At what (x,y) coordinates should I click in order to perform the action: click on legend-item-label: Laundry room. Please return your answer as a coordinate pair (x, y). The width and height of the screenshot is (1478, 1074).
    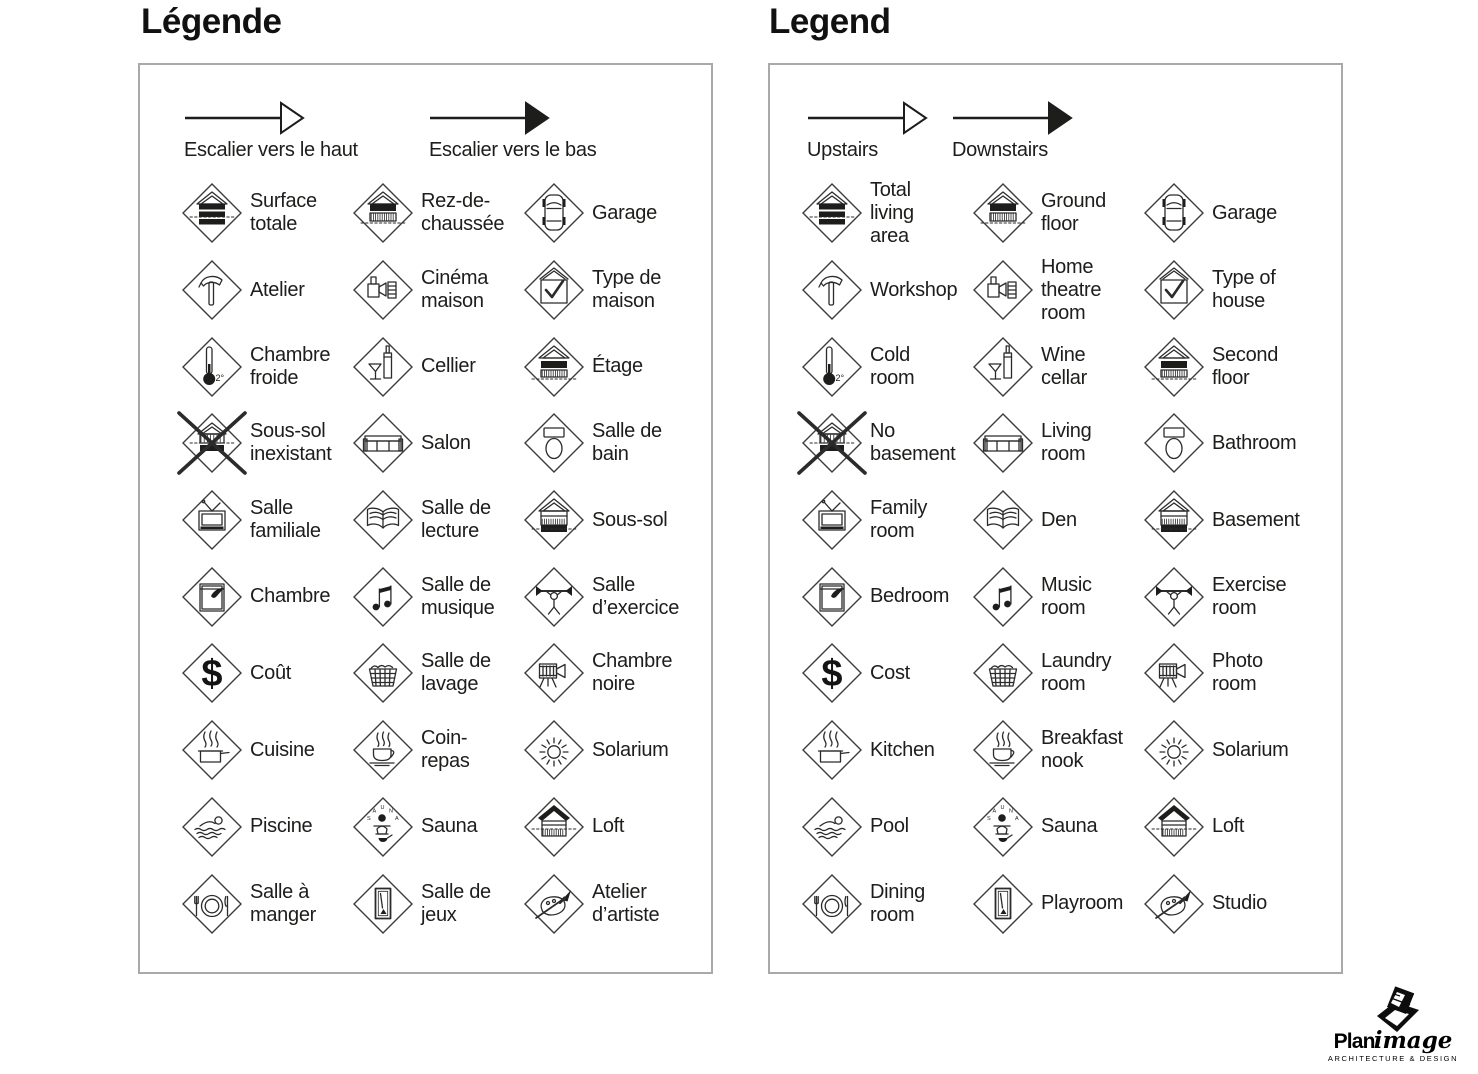
    Looking at the image, I should click on (1076, 673).